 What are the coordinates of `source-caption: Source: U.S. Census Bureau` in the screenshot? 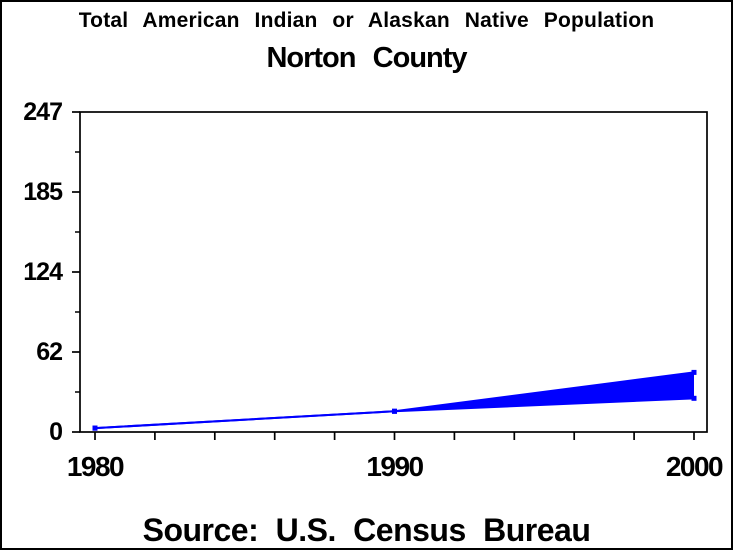 It's located at (366, 530).